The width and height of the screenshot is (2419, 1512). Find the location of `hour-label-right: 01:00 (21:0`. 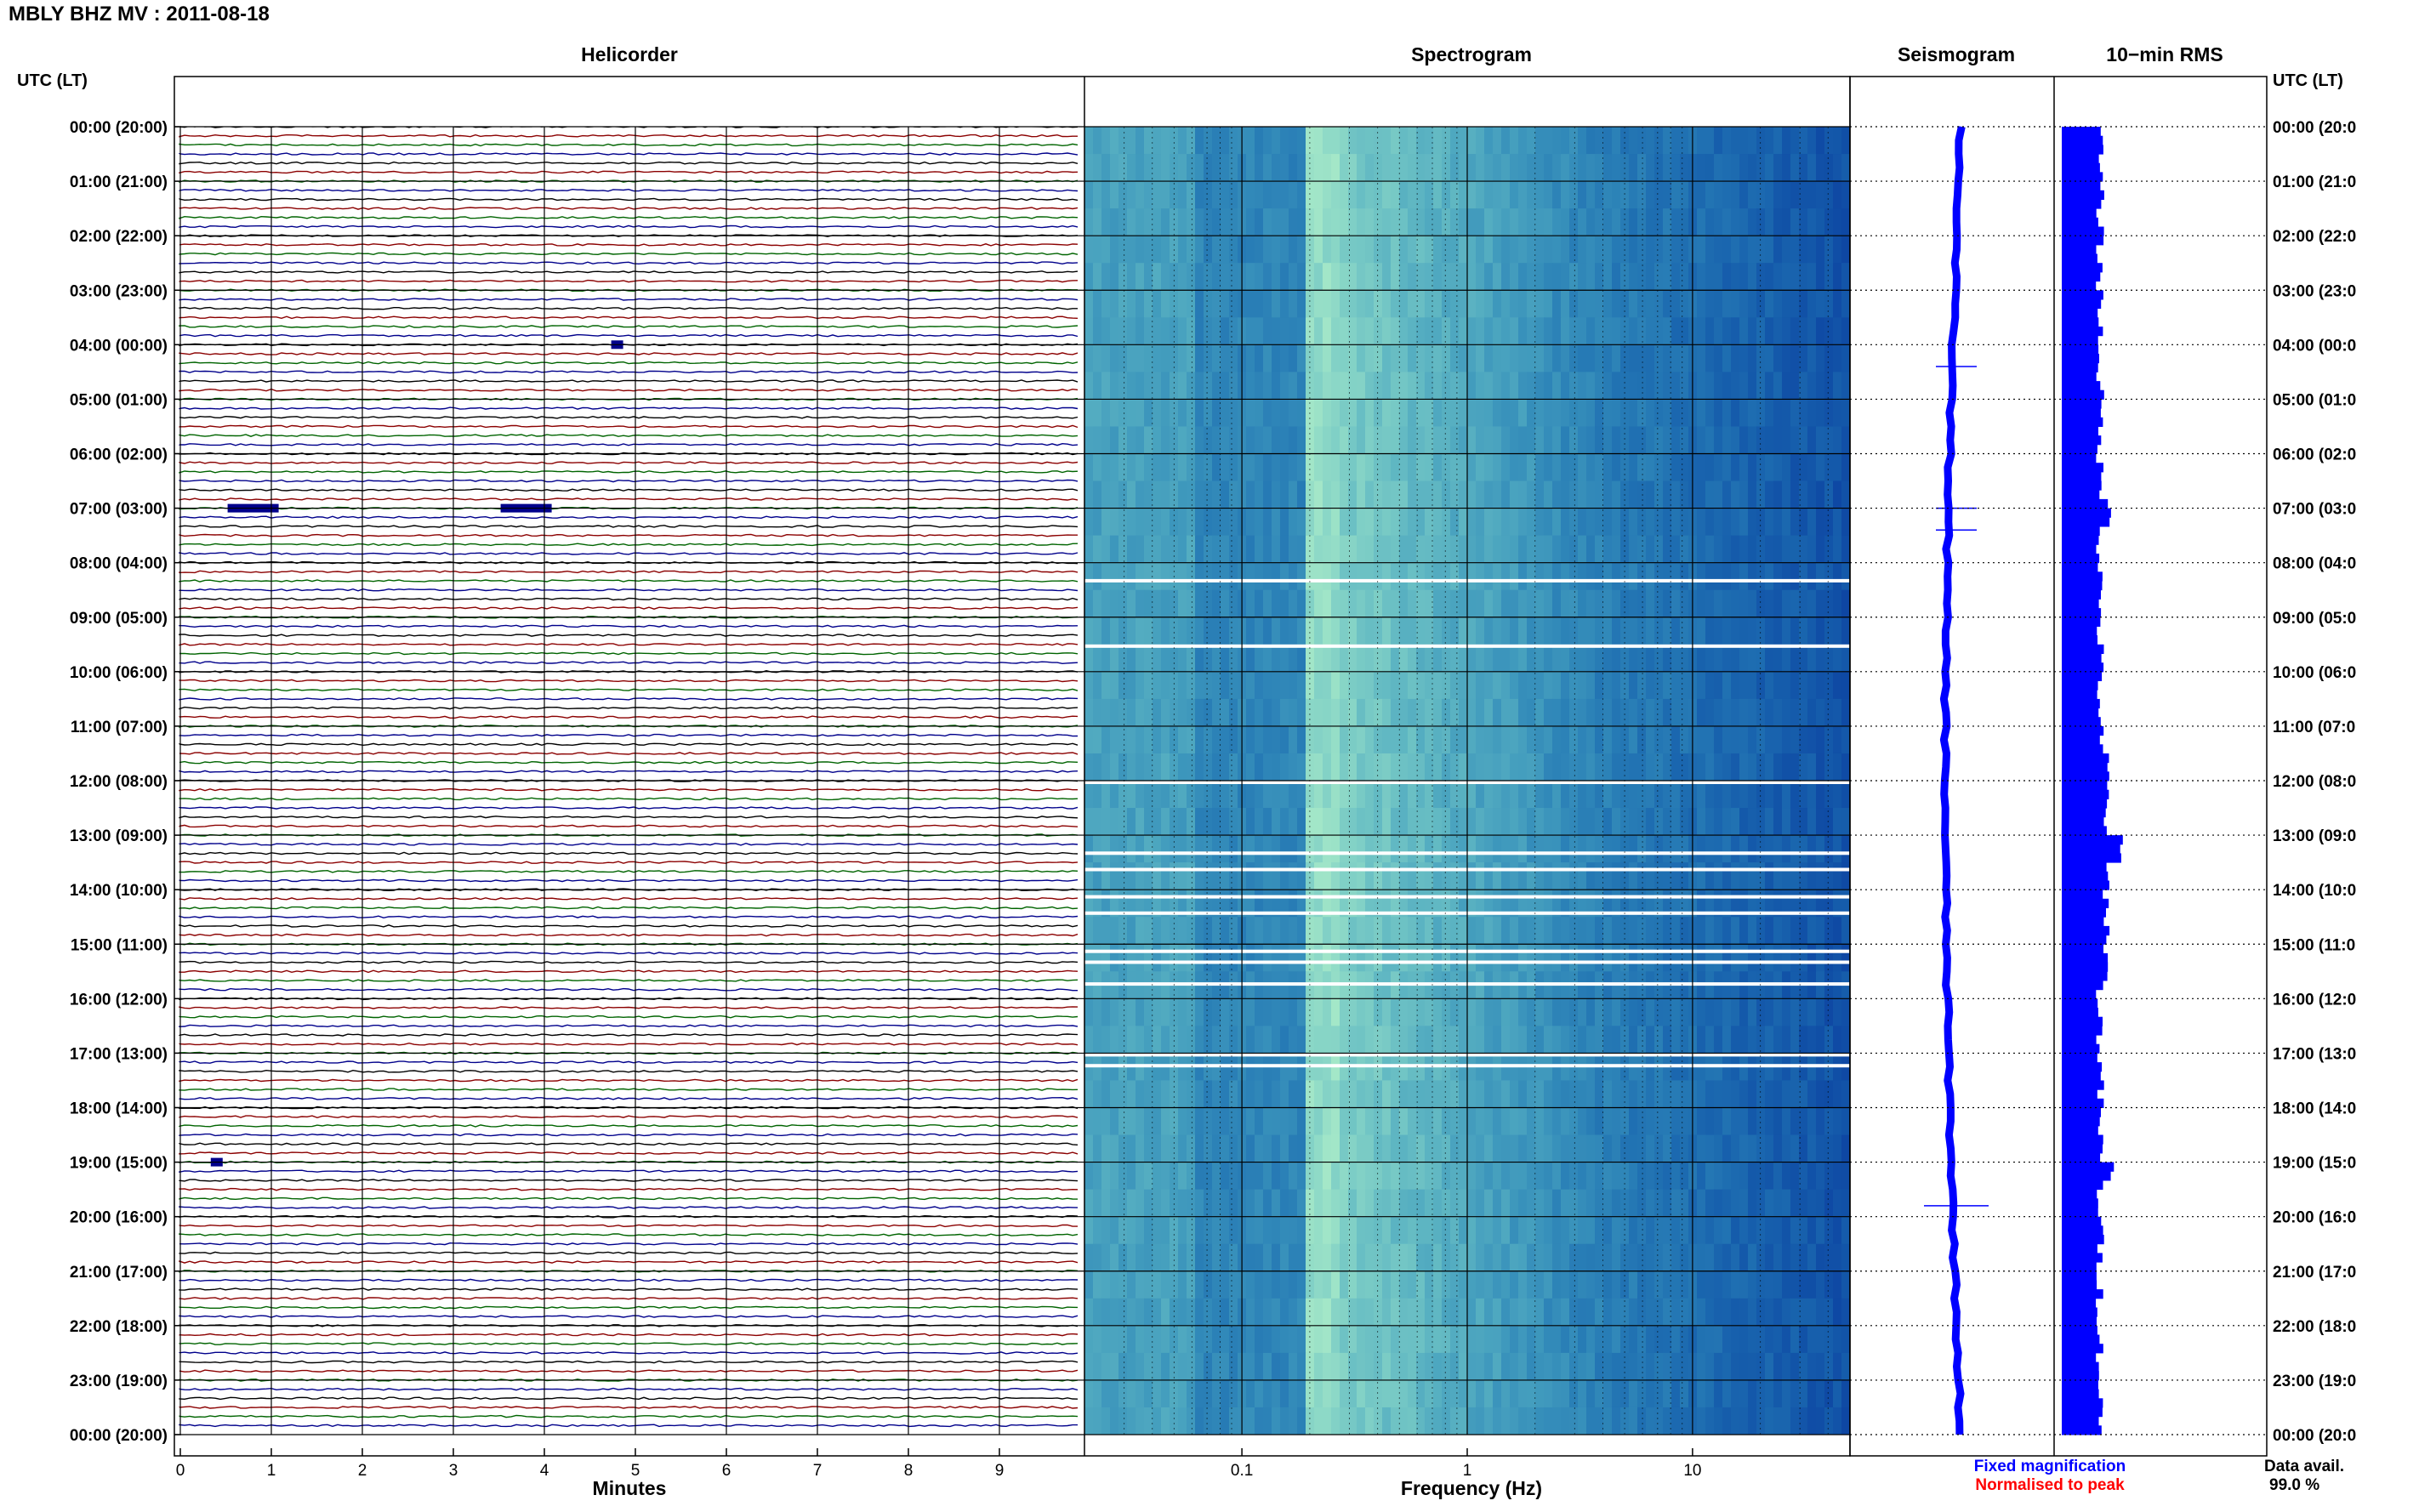

hour-label-right: 01:00 (21:0 is located at coordinates (2314, 182).